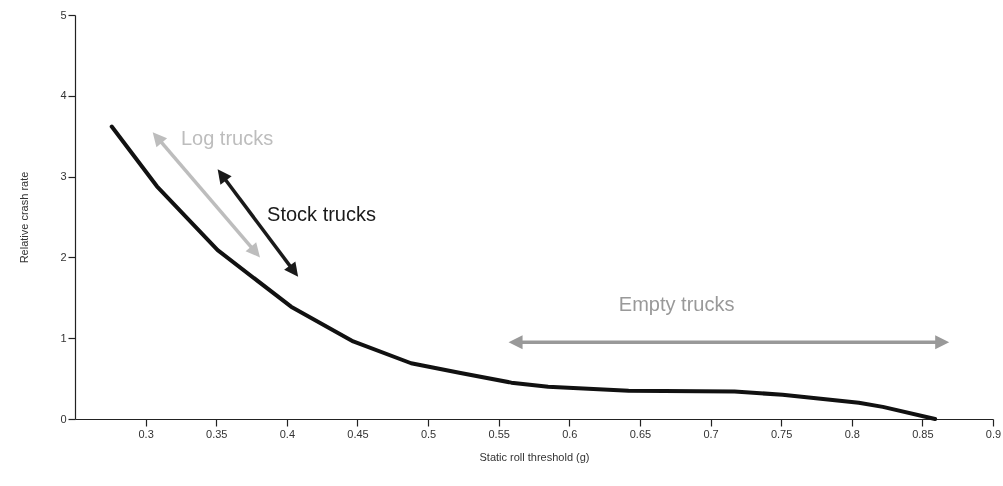 The image size is (1003, 486). I want to click on x-tick-label: 0.65, so click(640, 433).